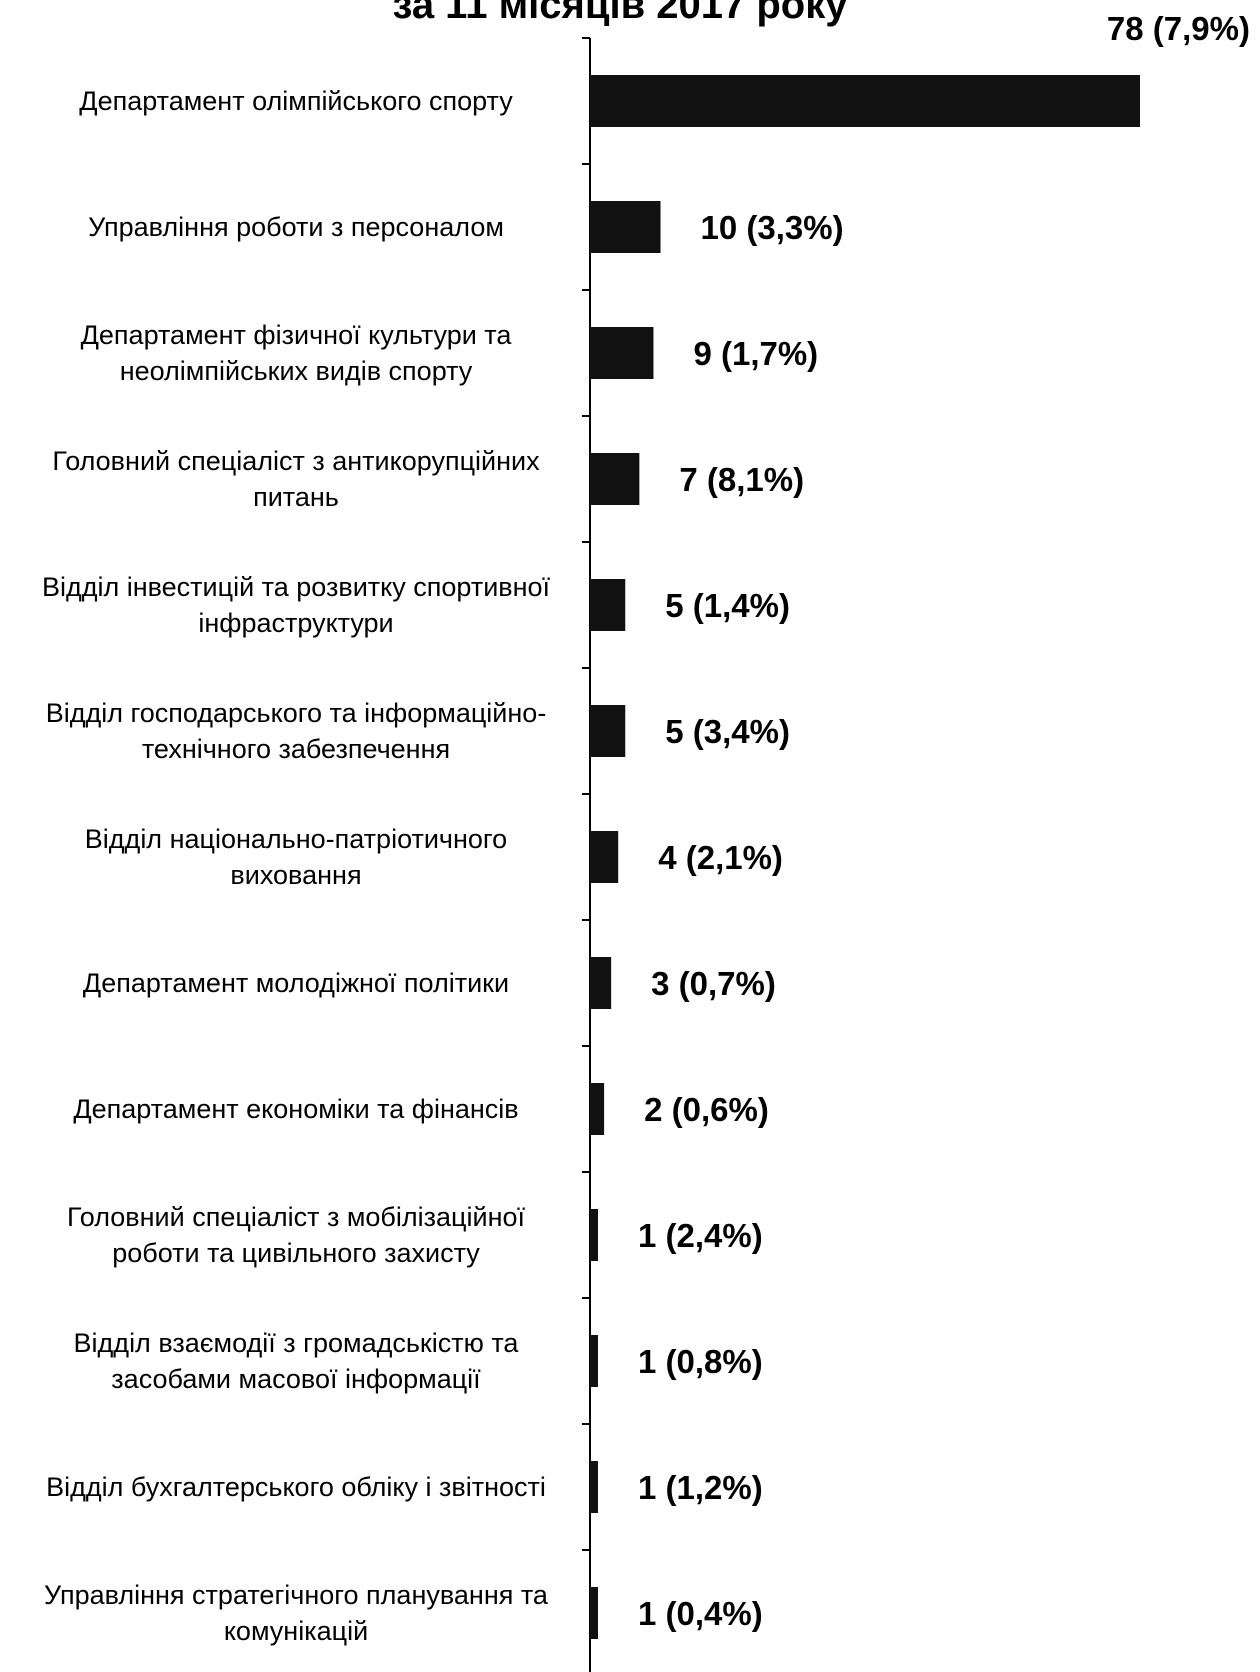 Image resolution: width=1260 pixels, height=1672 pixels. Describe the element at coordinates (296, 749) in the screenshot. I see `category-label-line: технічного забезпечення` at that location.